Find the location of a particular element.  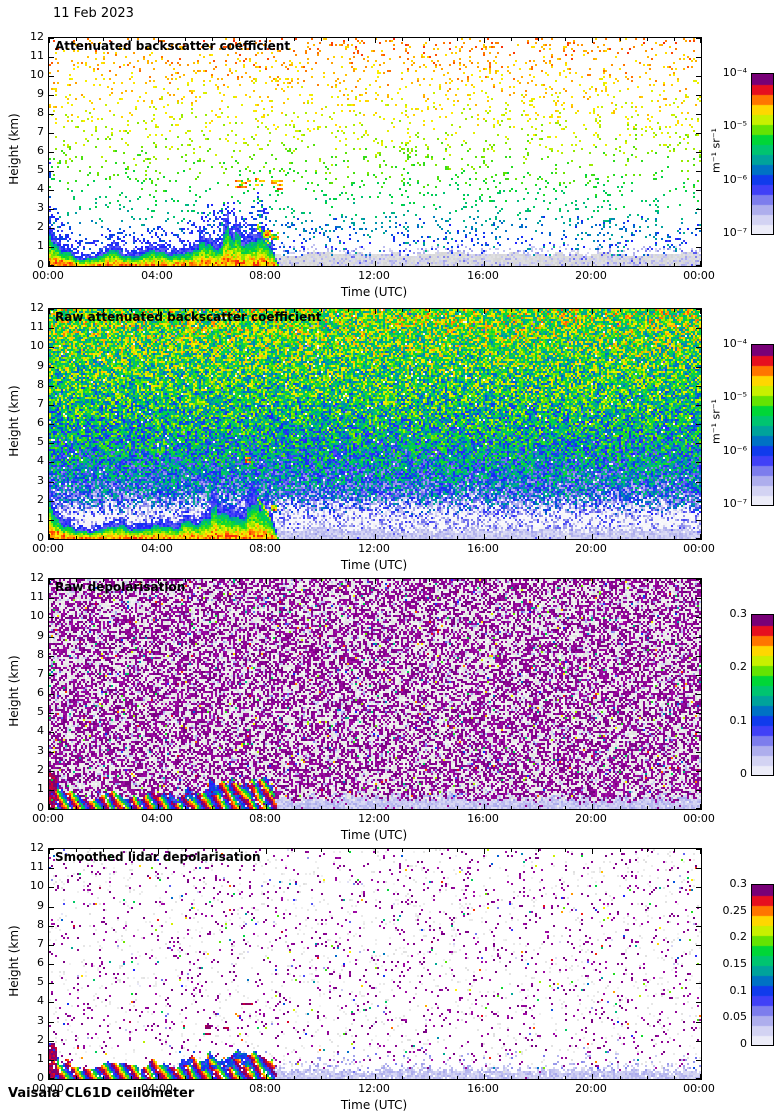

colorbar-tick-label: 0.1 is located at coordinates (738, 990).